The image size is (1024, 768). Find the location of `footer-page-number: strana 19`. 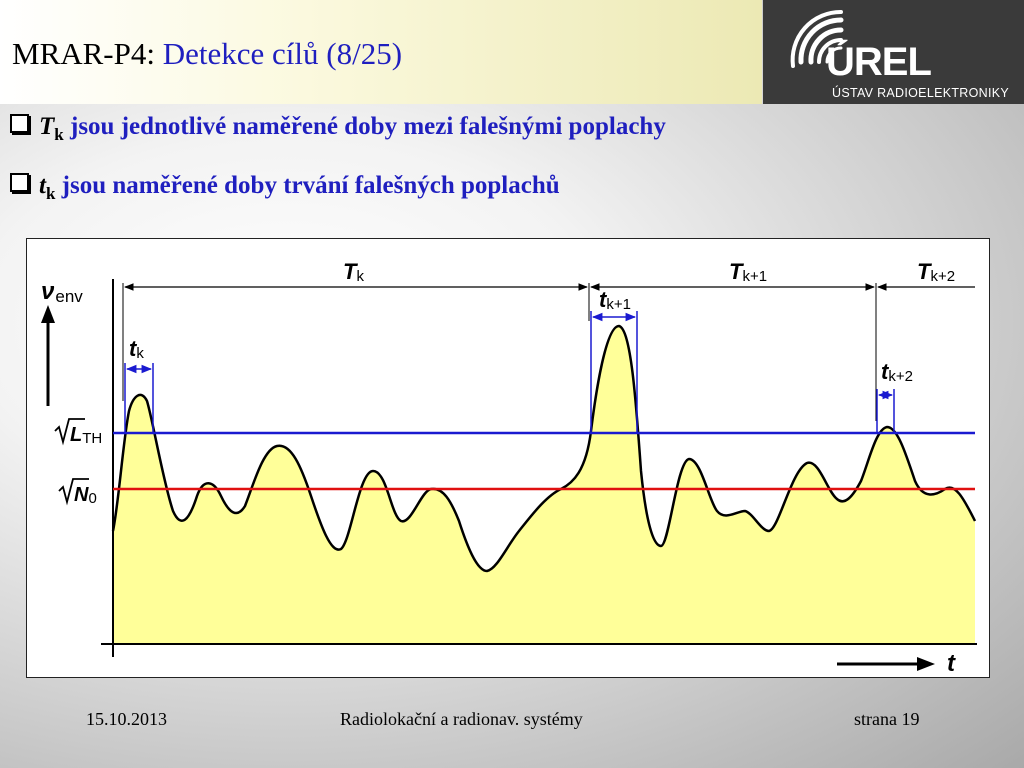

footer-page-number: strana 19 is located at coordinates (887, 719).